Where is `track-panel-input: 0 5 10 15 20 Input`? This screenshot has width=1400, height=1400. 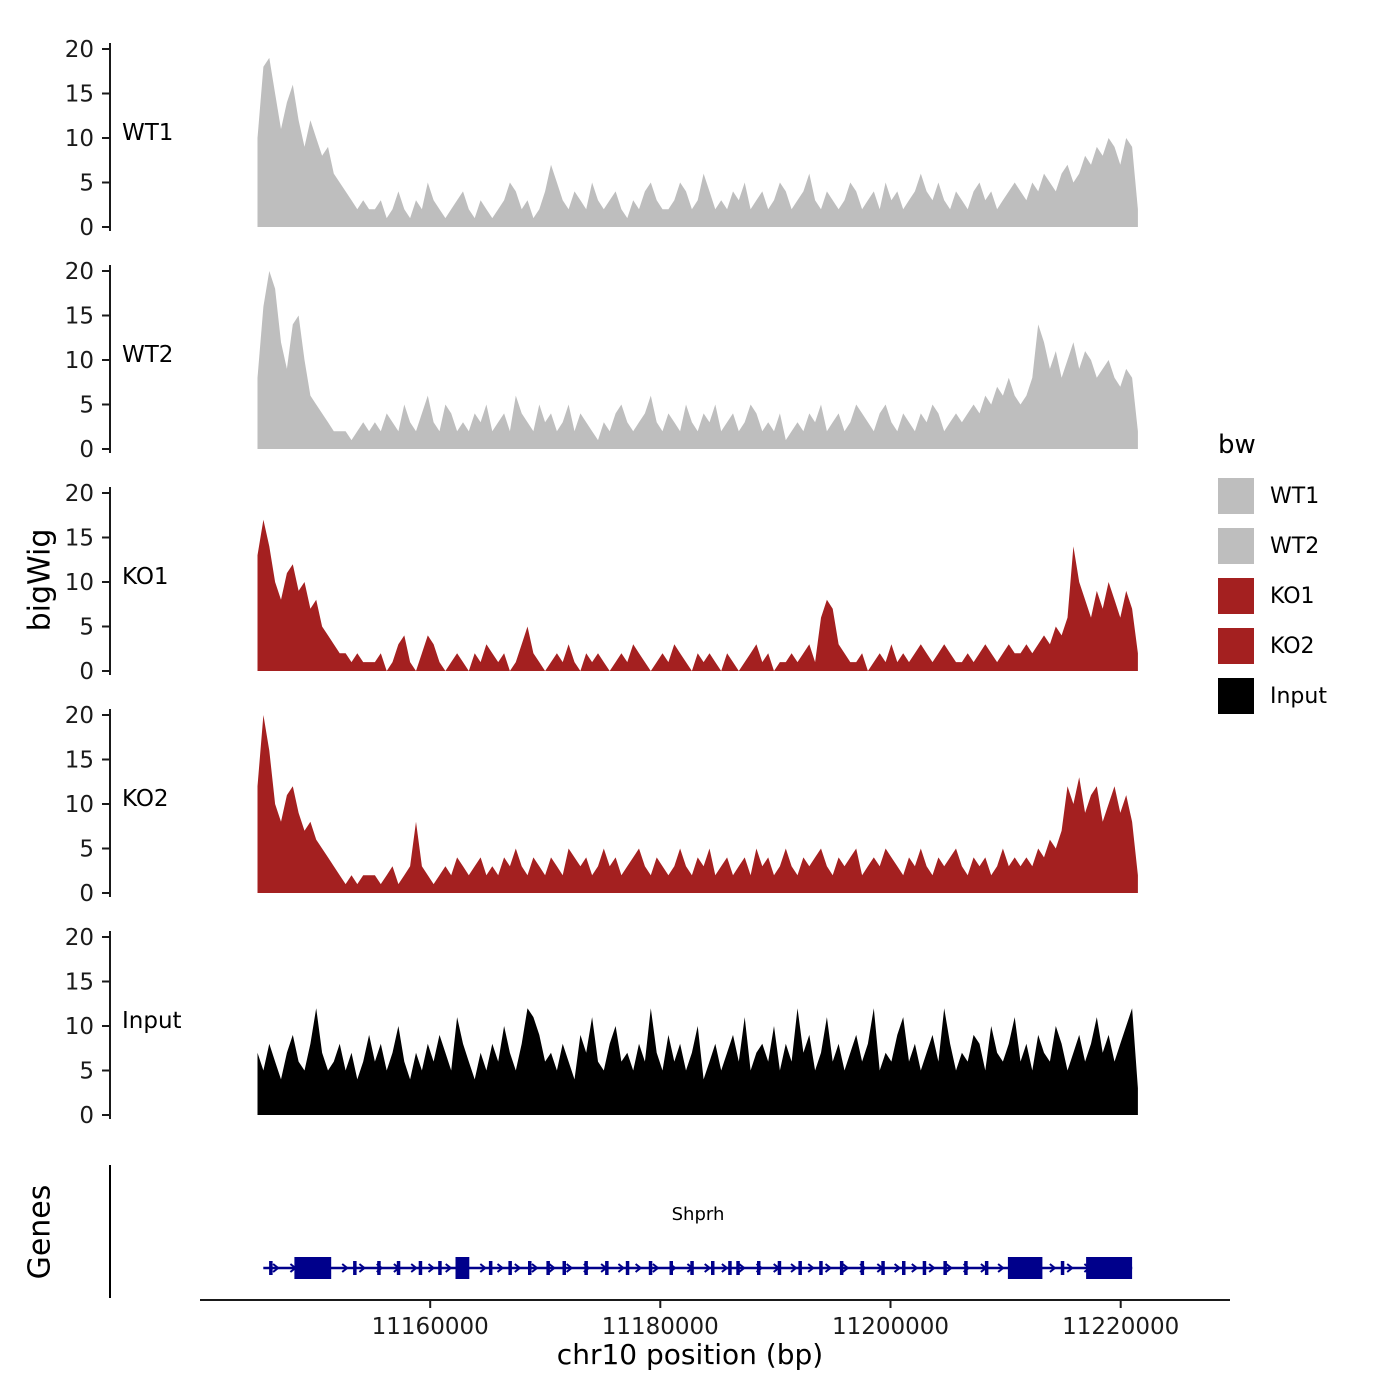
track-panel-input: 0 5 10 15 20 Input is located at coordinates (601, 1027).